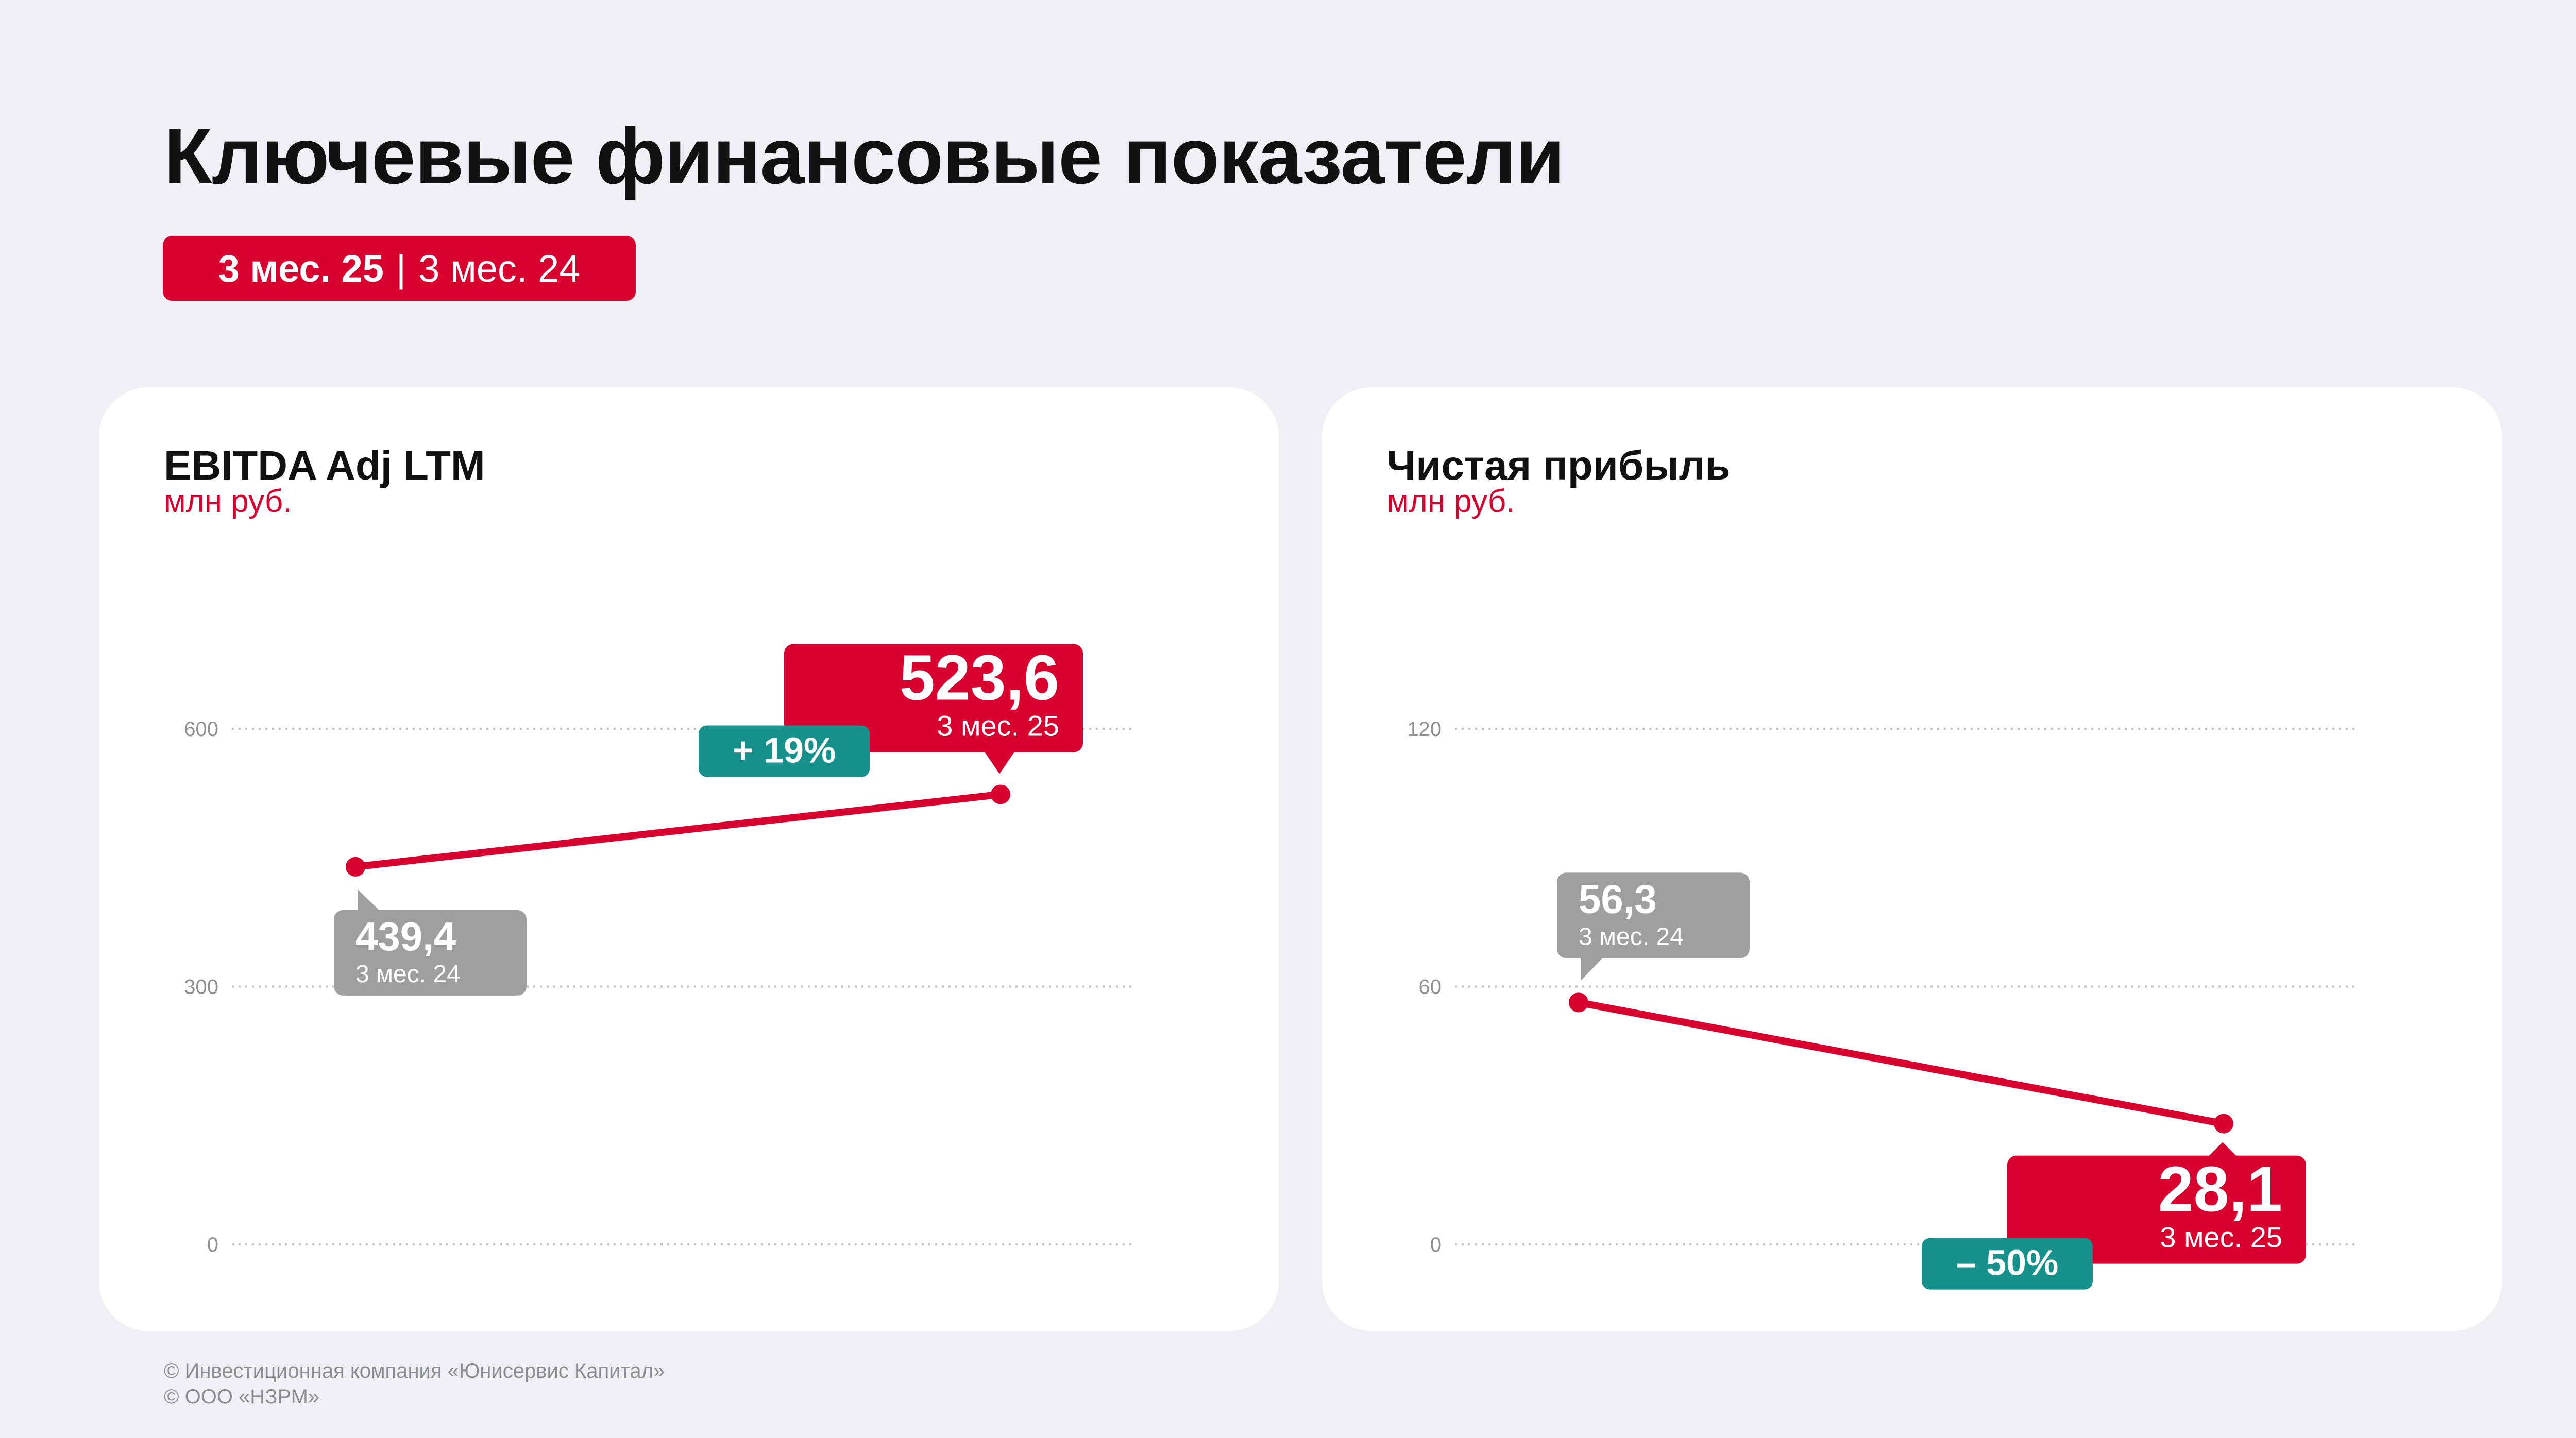 This screenshot has width=2576, height=1438. I want to click on y-tick-label: 600, so click(201, 729).